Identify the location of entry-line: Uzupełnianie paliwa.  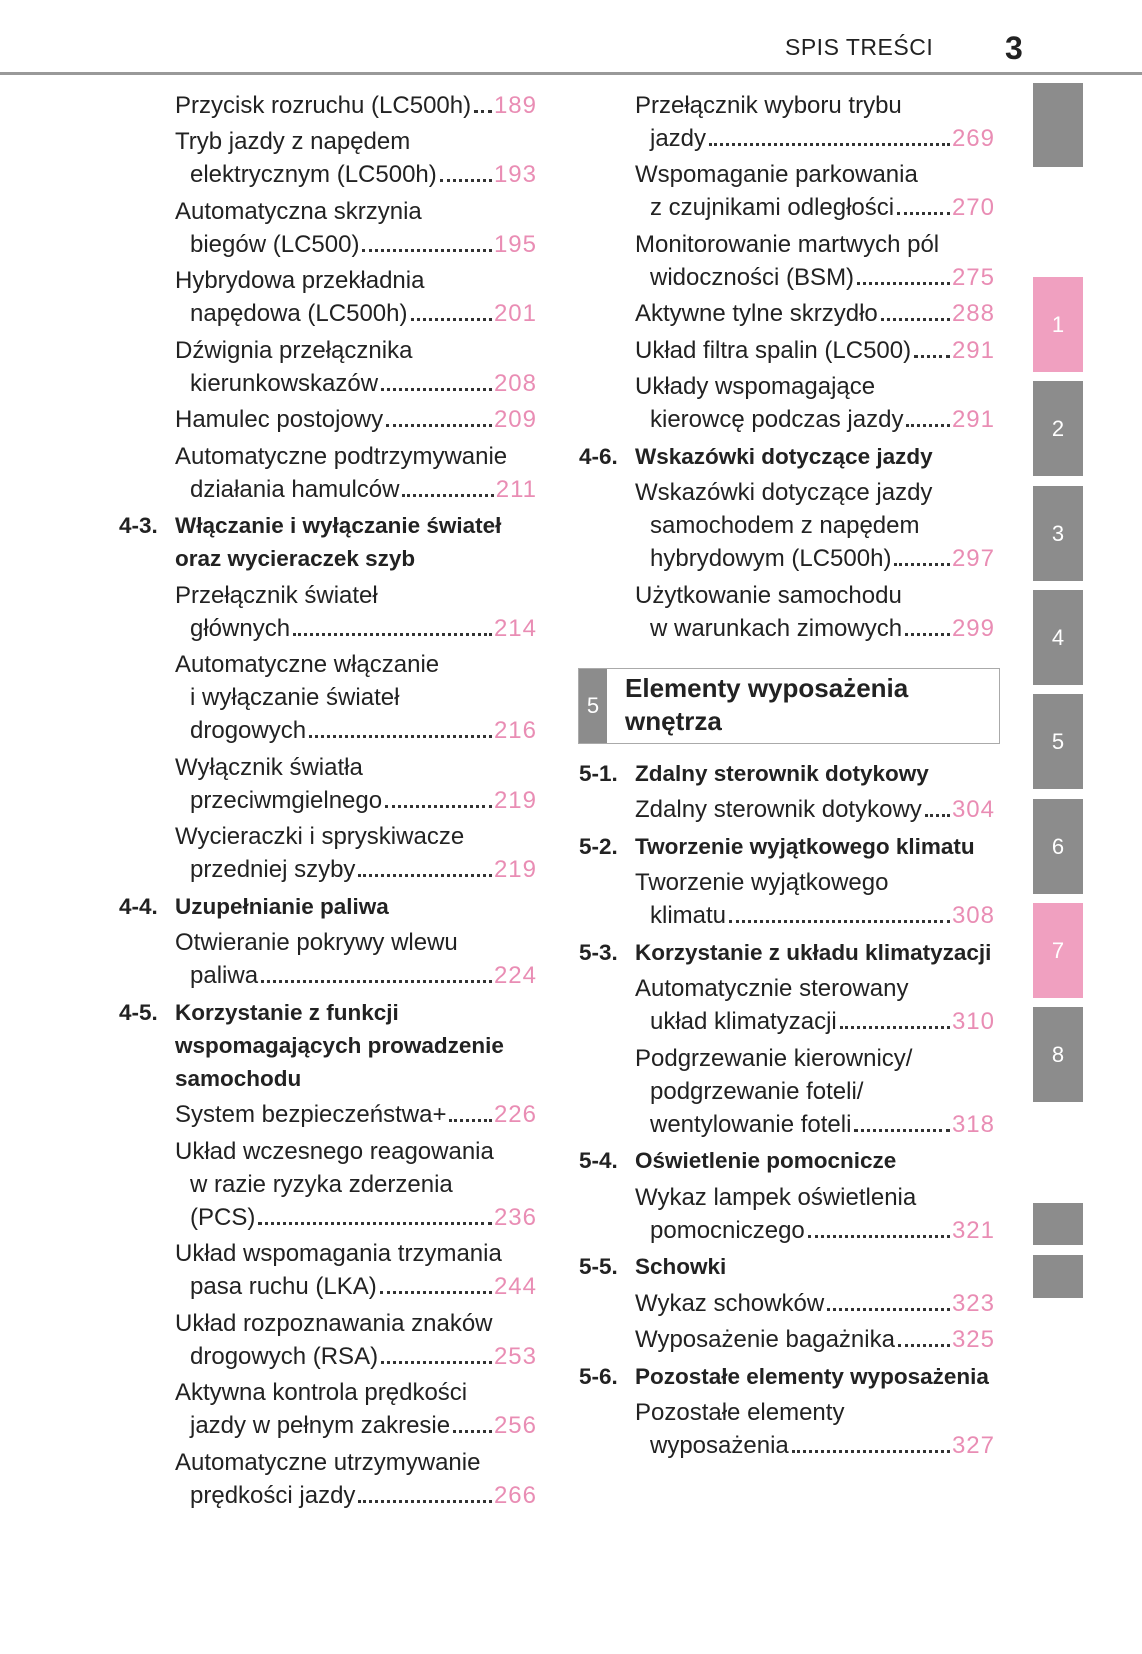
(356, 906).